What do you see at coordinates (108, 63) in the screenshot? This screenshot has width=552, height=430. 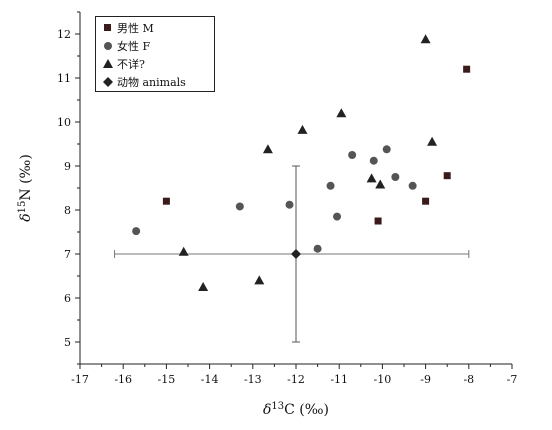 I see `triangle-marker-icon` at bounding box center [108, 63].